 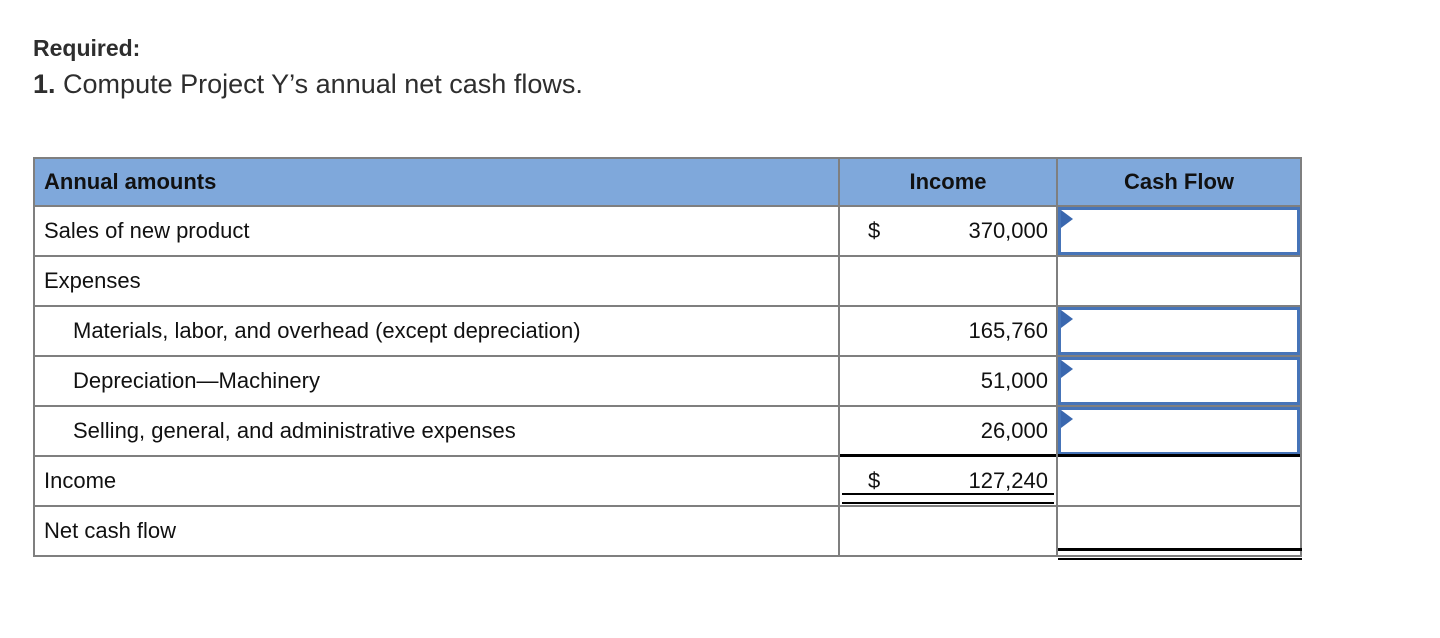 What do you see at coordinates (948, 381) in the screenshot?
I see `income-cell-depreciation: 51,000` at bounding box center [948, 381].